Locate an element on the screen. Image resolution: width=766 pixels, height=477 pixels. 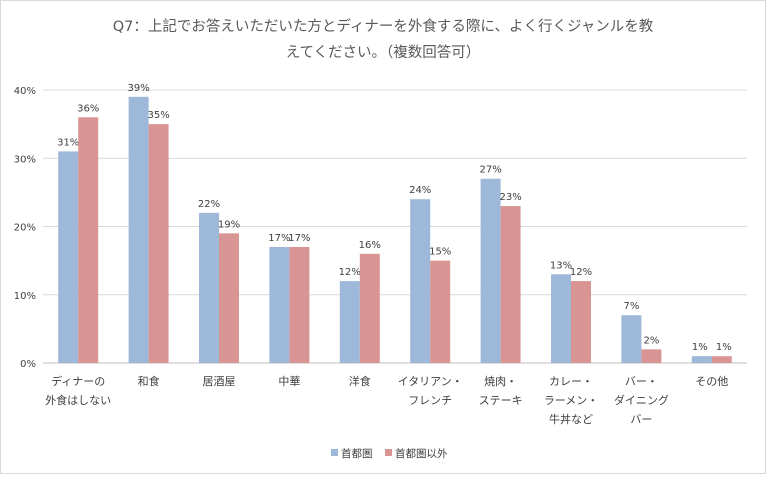
x-tick-label: 洋食 is located at coordinates (360, 381).